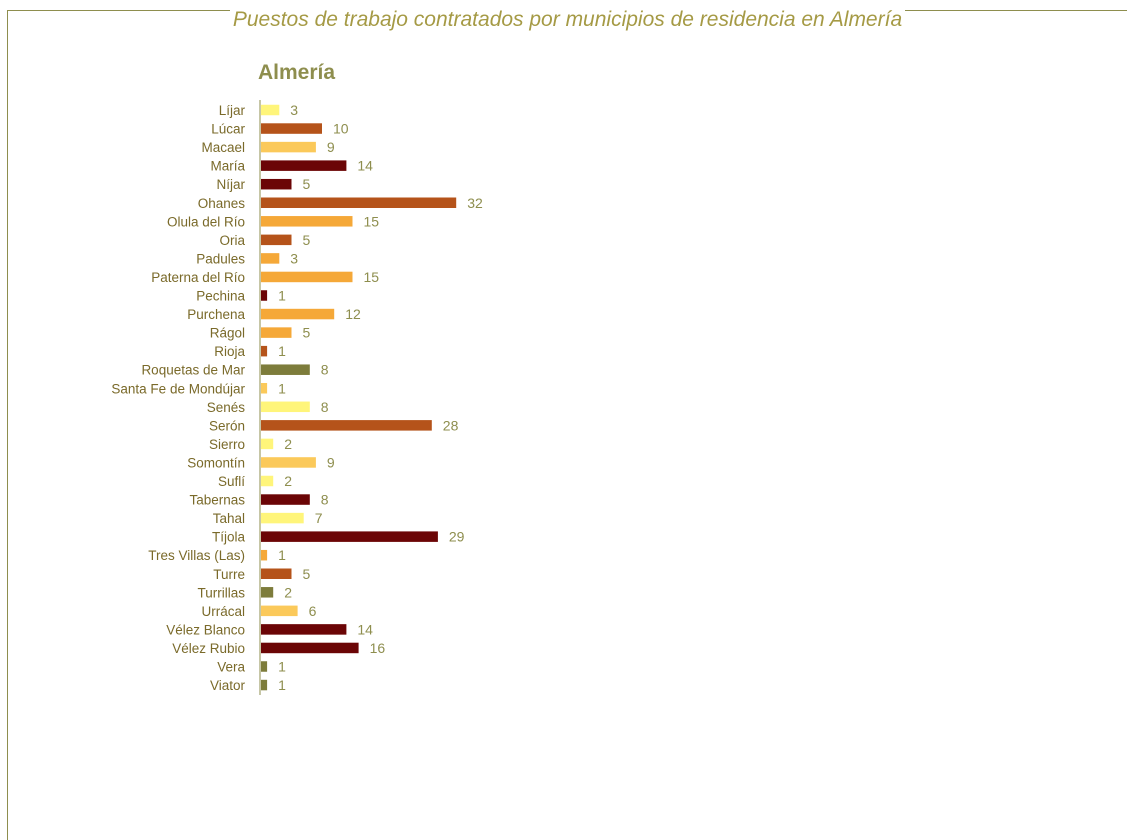 The height and width of the screenshot is (840, 1129). I want to click on category-label: Rioja, so click(229, 351).